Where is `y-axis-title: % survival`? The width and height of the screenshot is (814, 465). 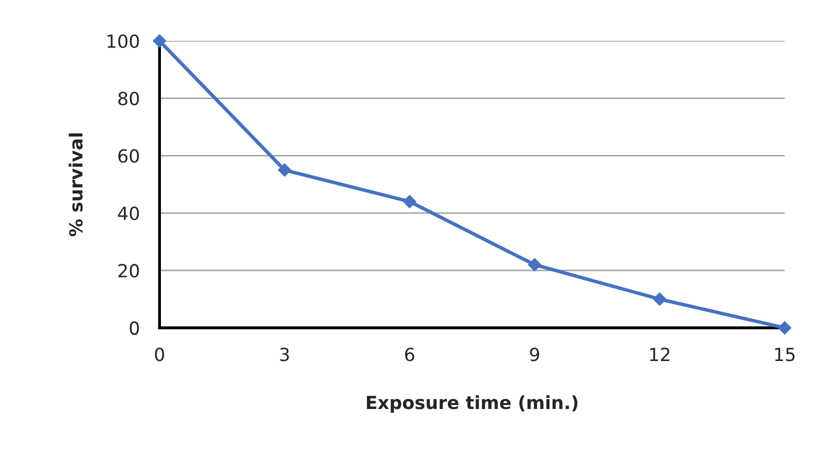
y-axis-title: % survival is located at coordinates (75, 184).